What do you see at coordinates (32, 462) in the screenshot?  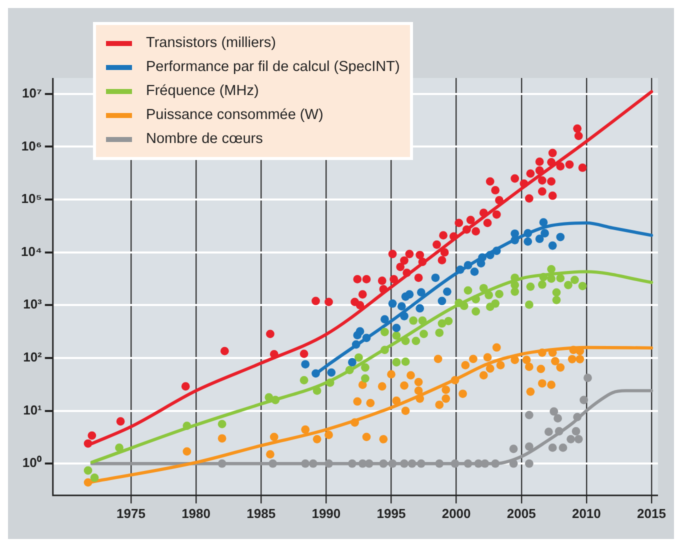 I see `y-tick-label: 10⁰` at bounding box center [32, 462].